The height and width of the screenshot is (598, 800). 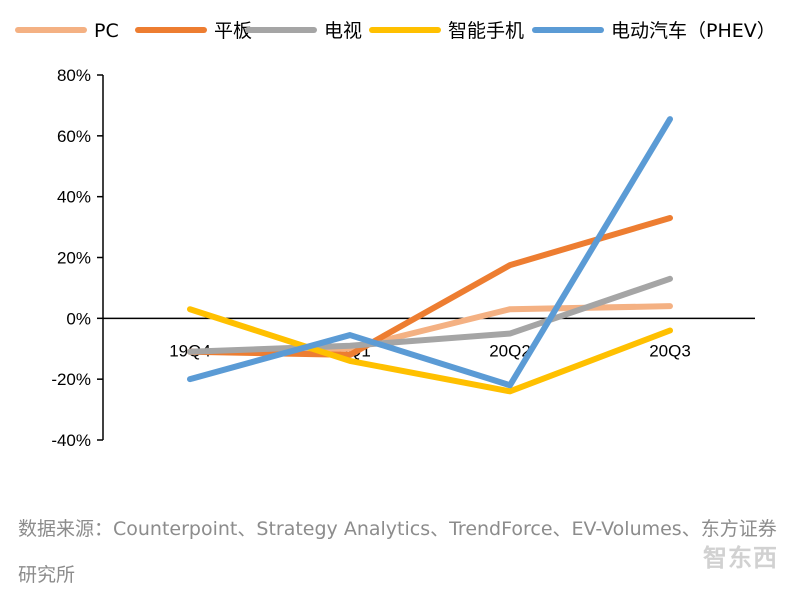 I want to click on legend-label: 智能手机, so click(x=486, y=31).